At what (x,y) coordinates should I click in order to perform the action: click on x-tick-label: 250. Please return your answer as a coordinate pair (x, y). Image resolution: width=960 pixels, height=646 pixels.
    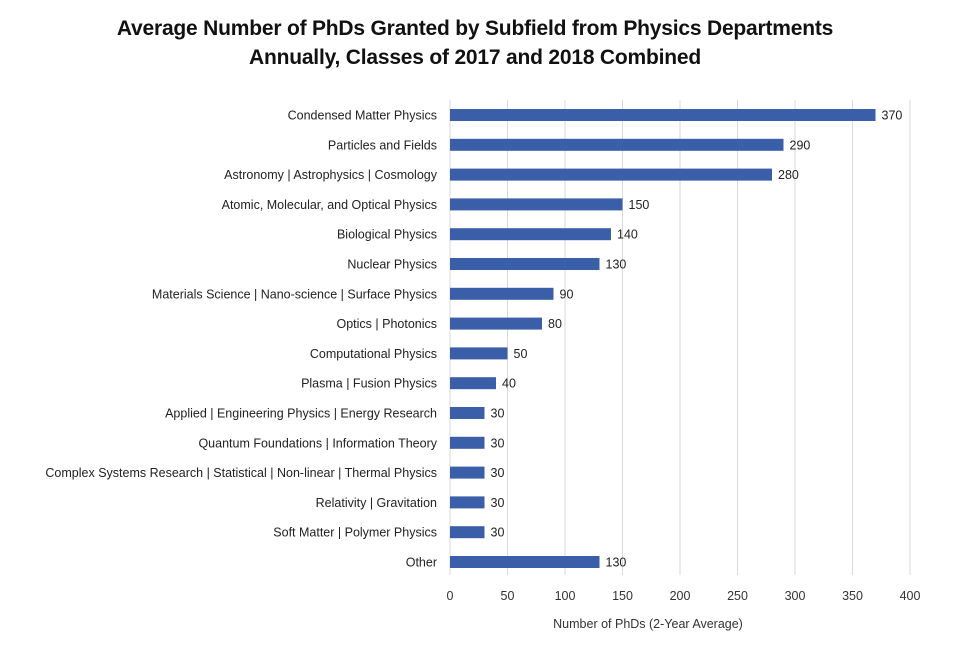
    Looking at the image, I should click on (737, 596).